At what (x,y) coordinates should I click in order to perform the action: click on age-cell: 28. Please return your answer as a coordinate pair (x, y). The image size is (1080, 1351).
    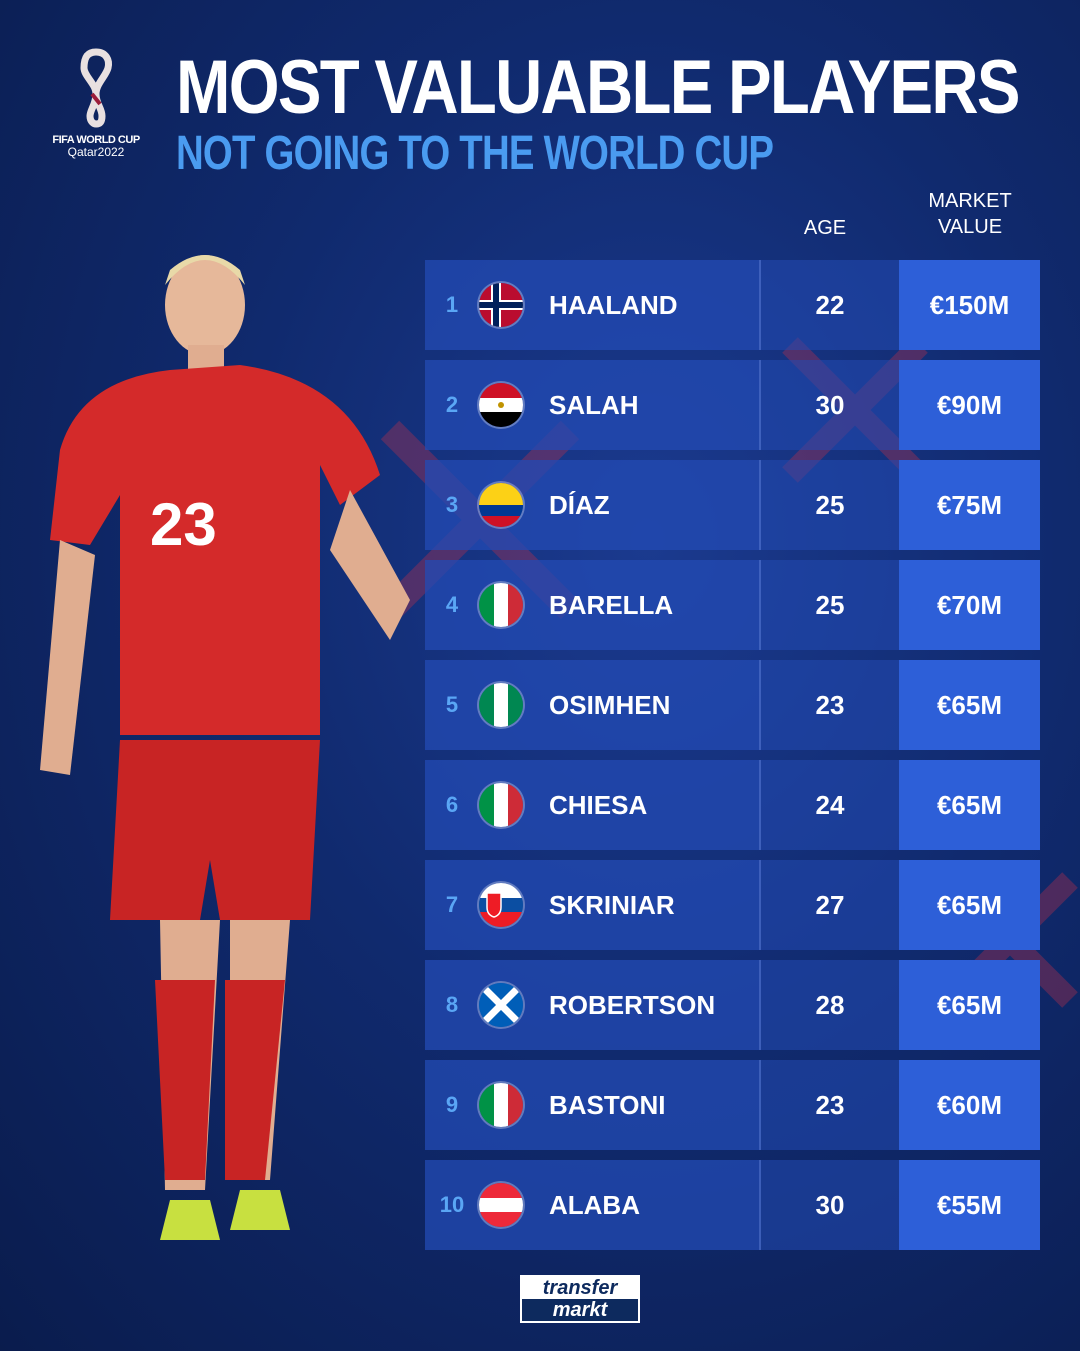
    Looking at the image, I should click on (830, 1005).